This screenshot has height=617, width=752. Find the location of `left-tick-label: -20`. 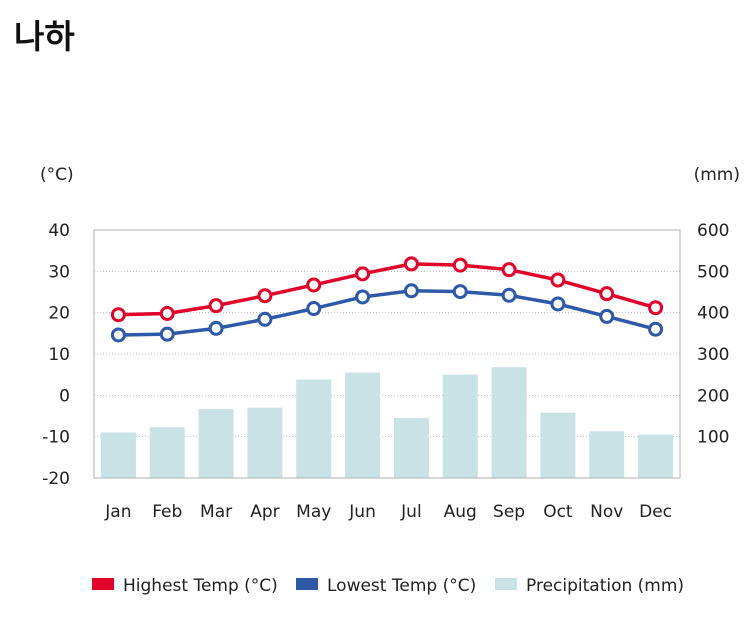

left-tick-label: -20 is located at coordinates (56, 479).